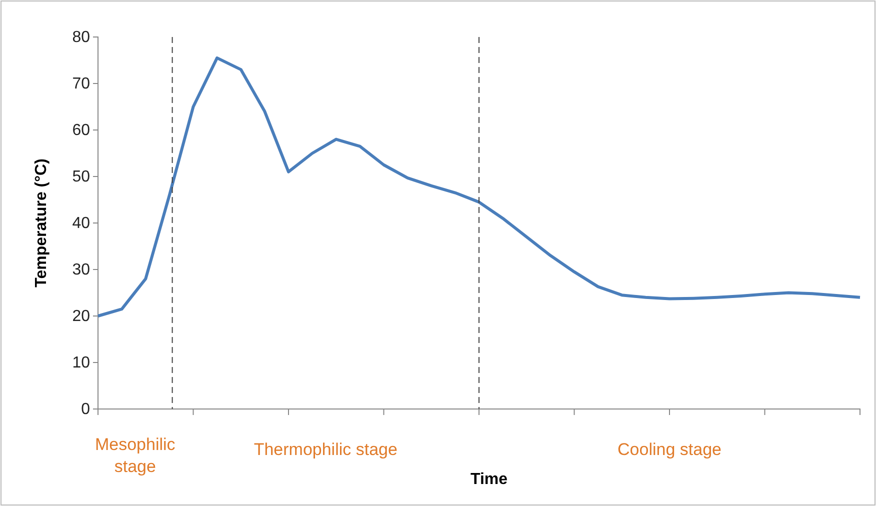  What do you see at coordinates (670, 449) in the screenshot?
I see `text: Cooling stage` at bounding box center [670, 449].